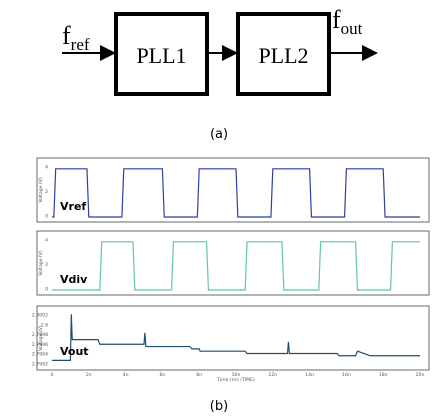  I want to click on pll2-label: PLL2, so click(283, 55).